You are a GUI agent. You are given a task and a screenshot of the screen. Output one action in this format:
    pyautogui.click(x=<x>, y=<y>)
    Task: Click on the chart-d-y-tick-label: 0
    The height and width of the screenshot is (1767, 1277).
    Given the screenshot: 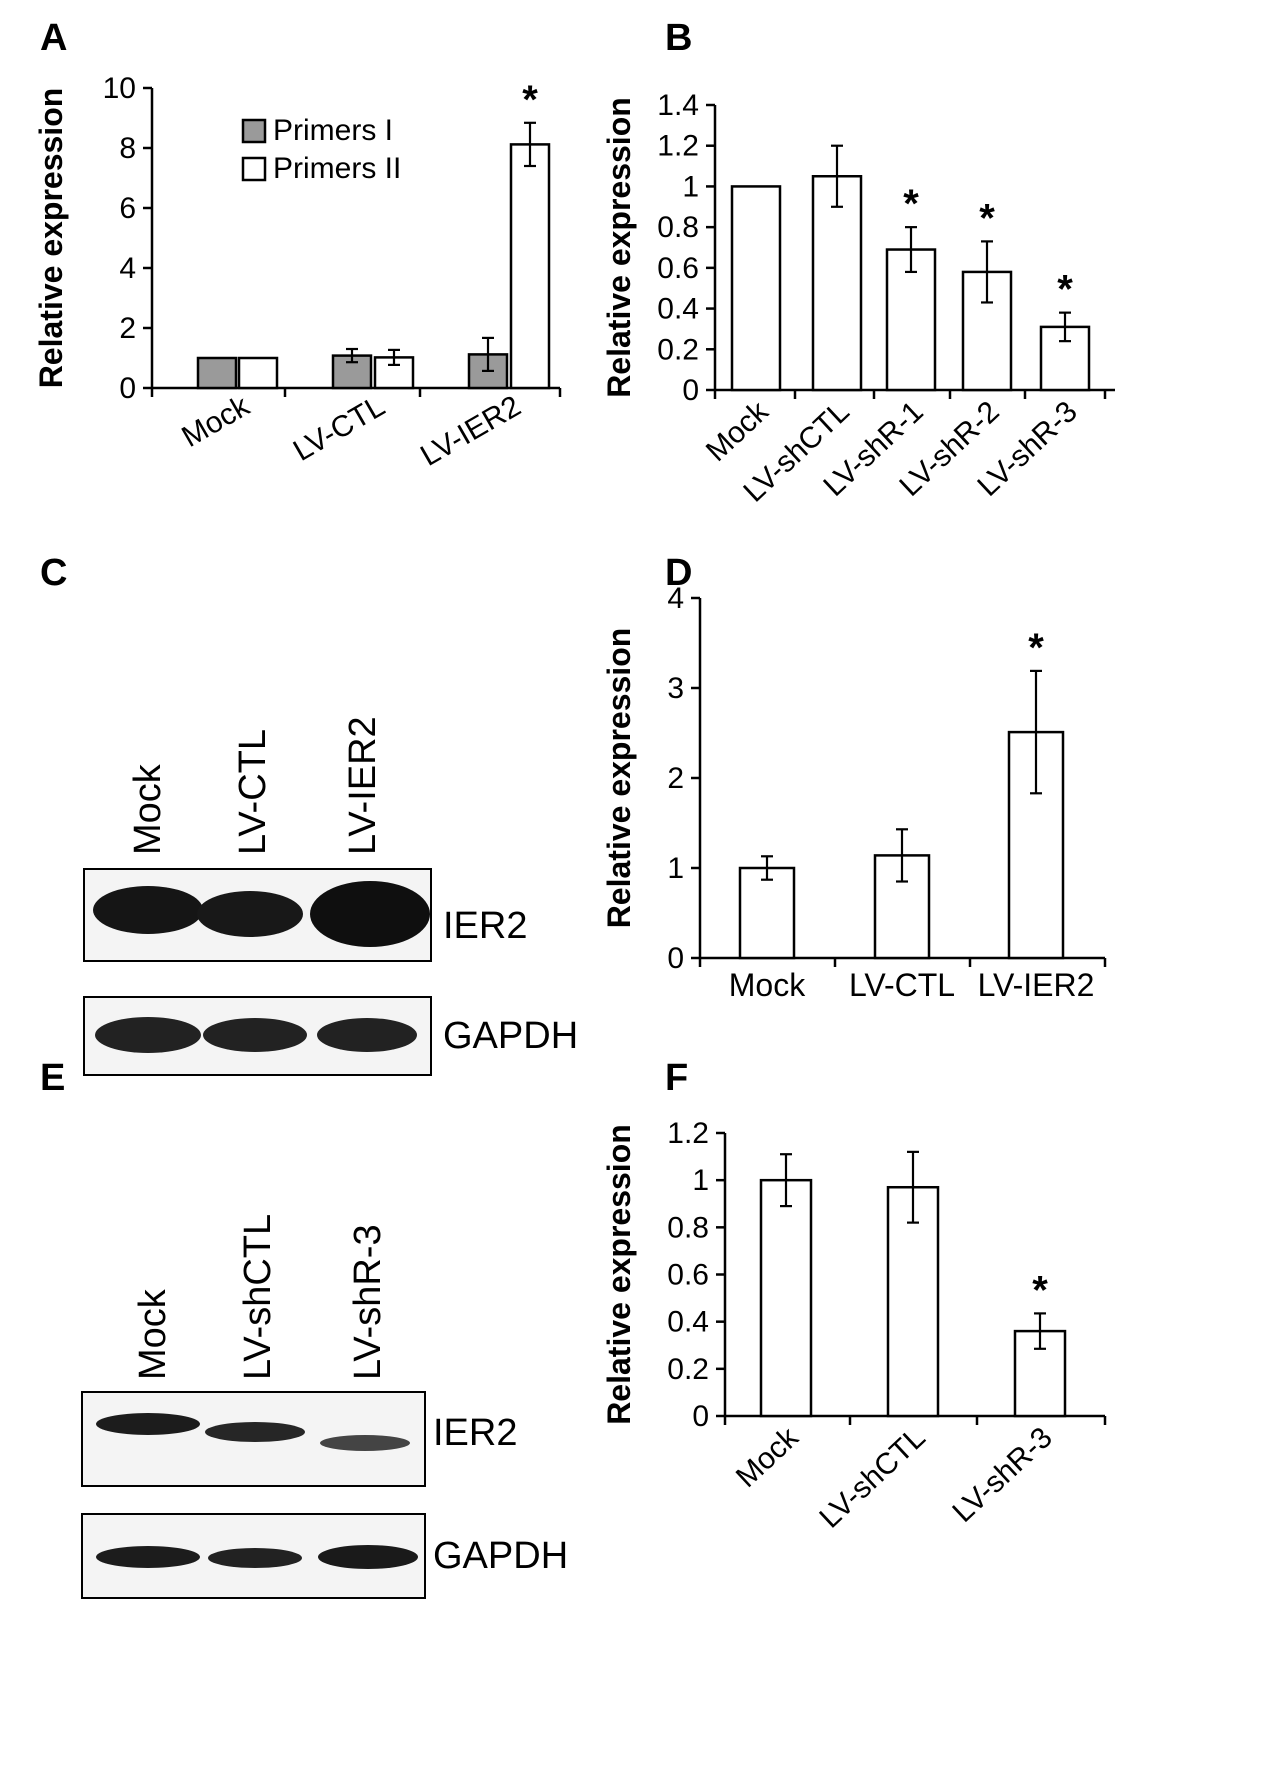 What is the action you would take?
    pyautogui.click(x=675, y=958)
    